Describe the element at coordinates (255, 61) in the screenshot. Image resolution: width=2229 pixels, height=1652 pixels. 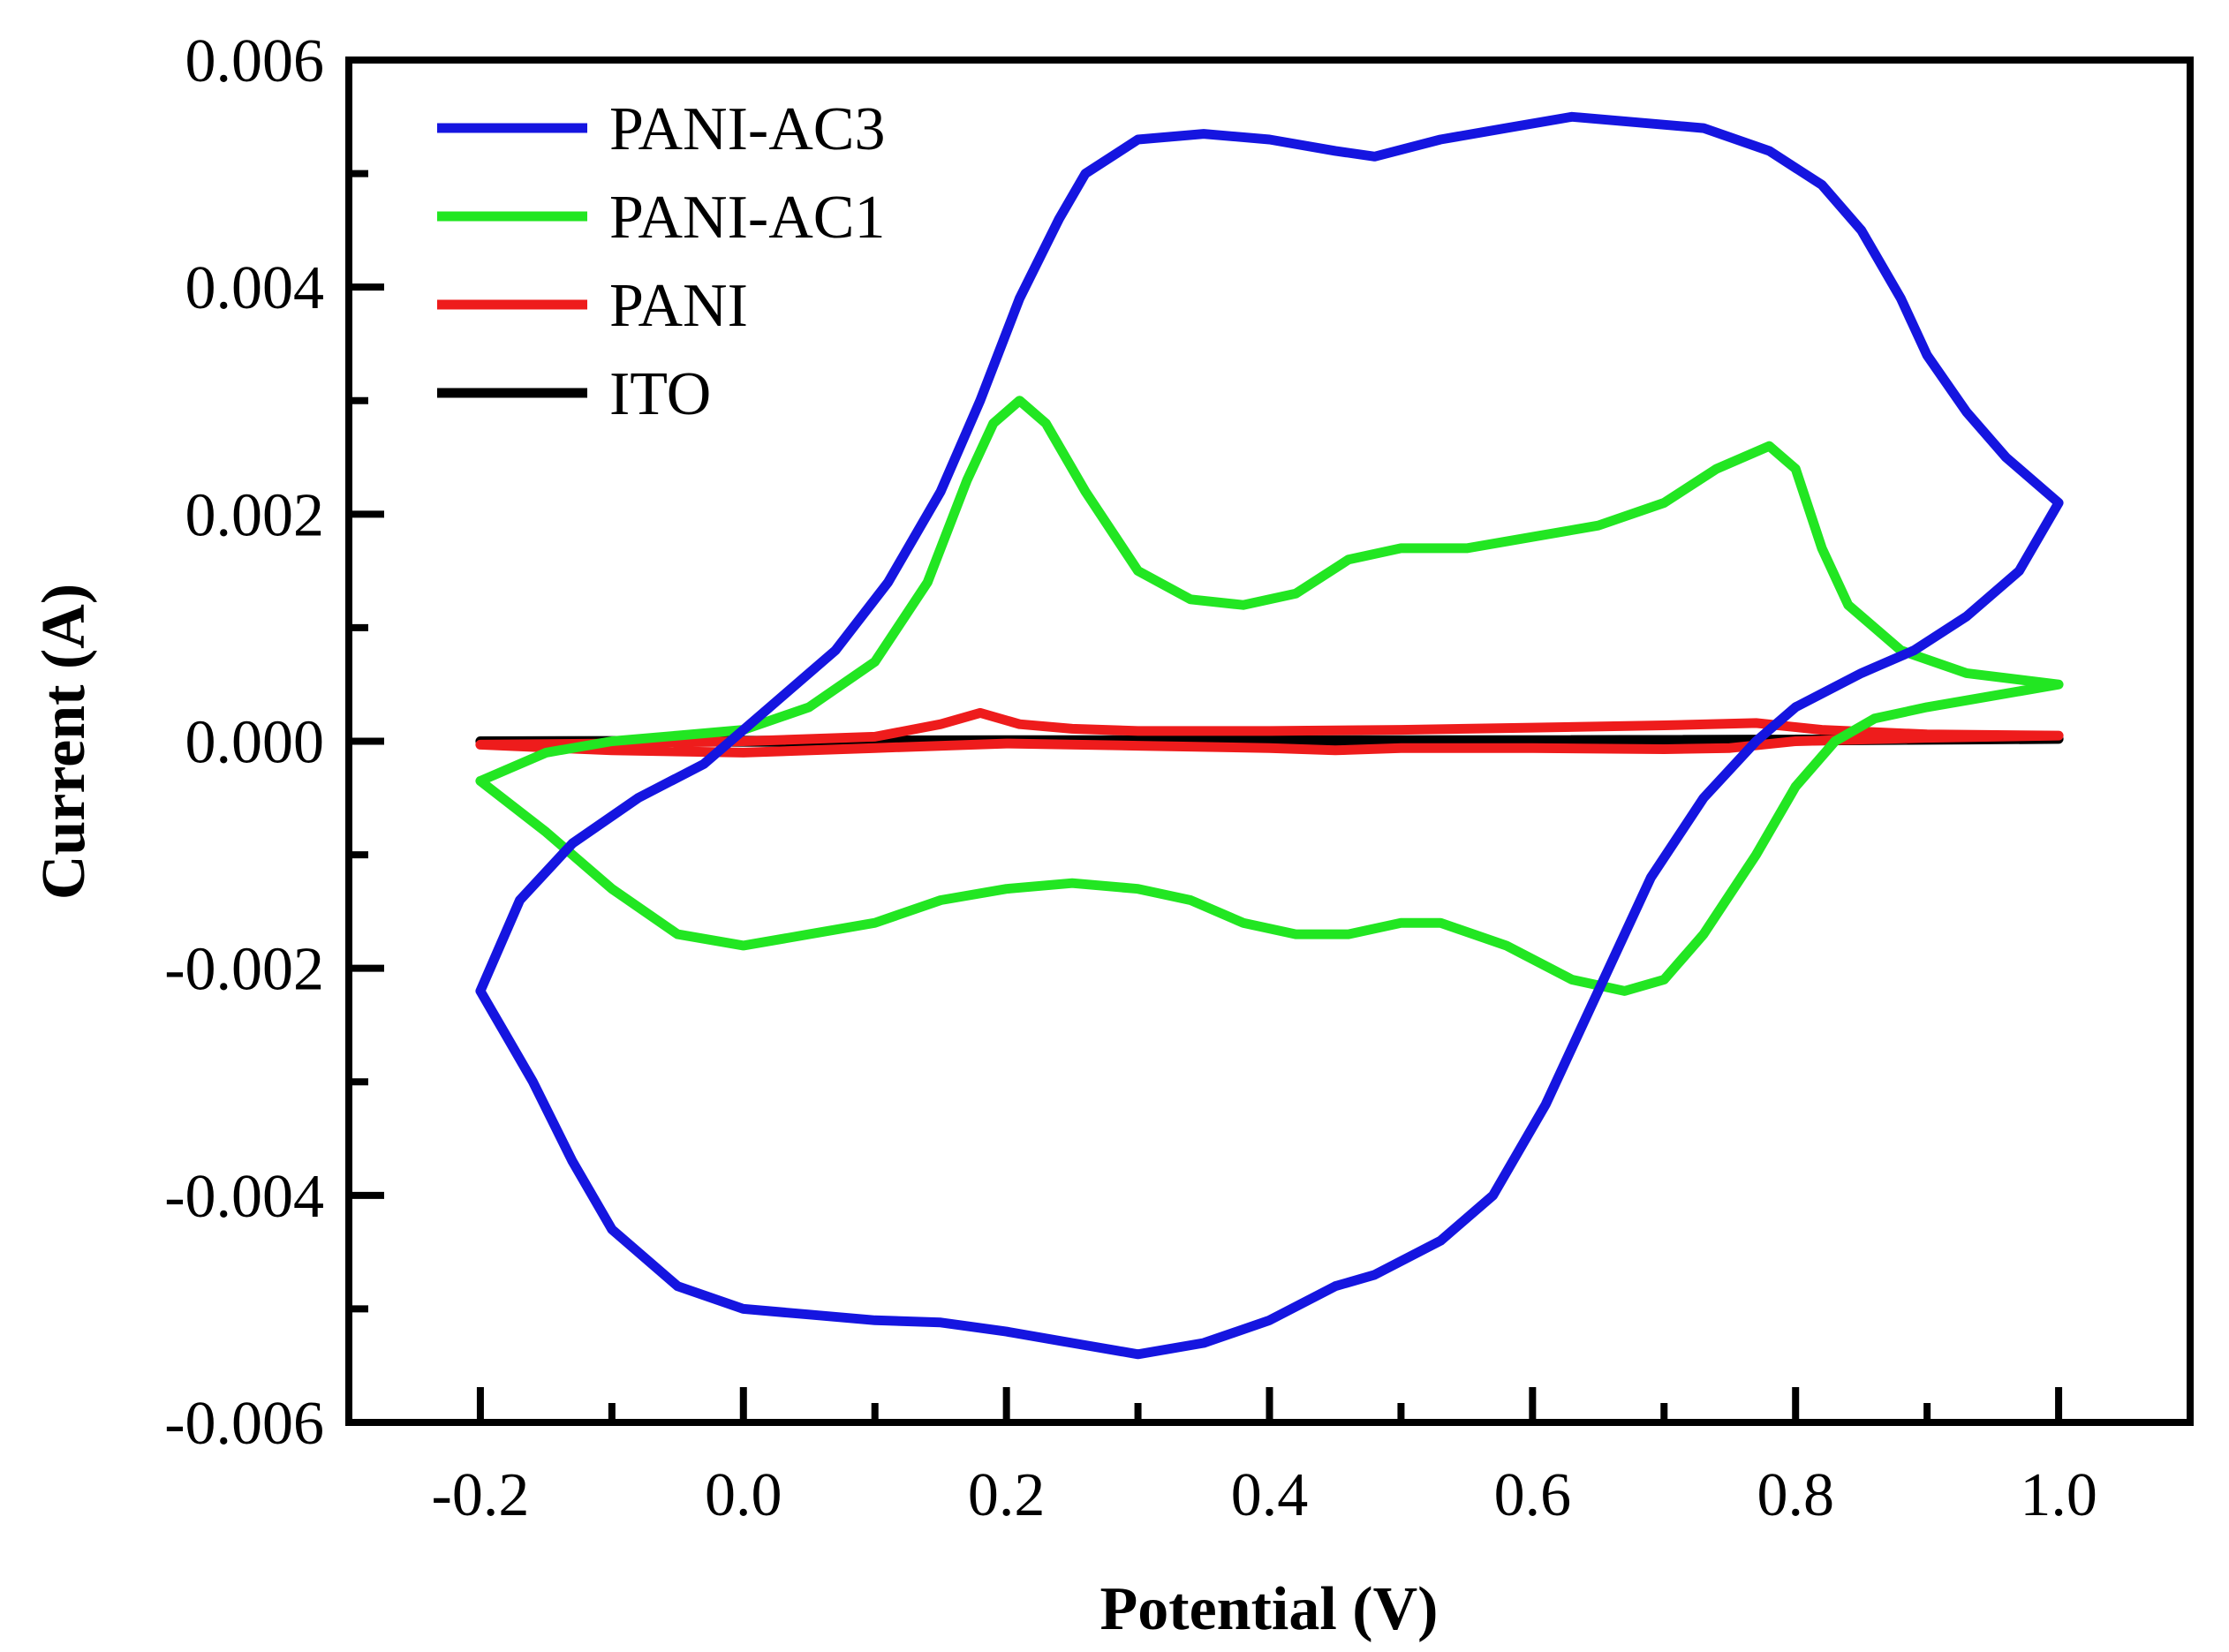
I see `y-tick-label: 0.006` at that location.